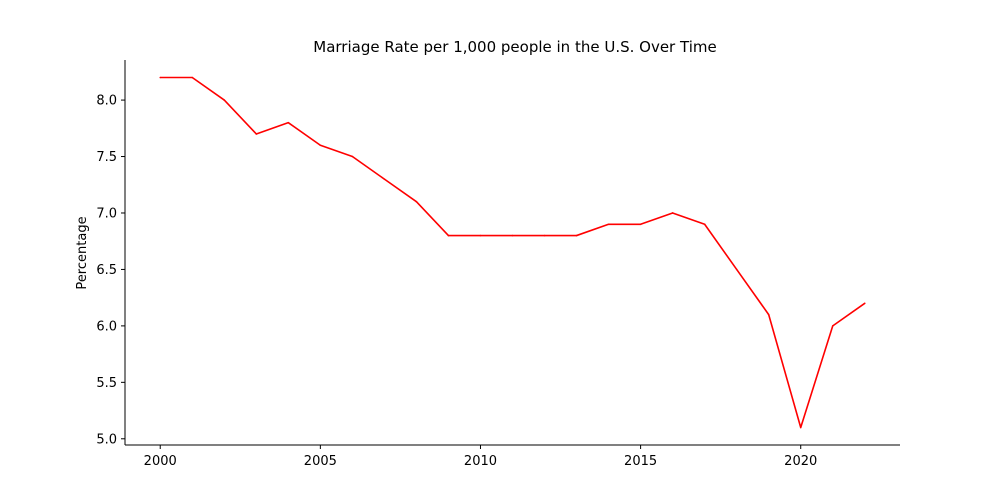 The height and width of the screenshot is (500, 1000). What do you see at coordinates (82, 252) in the screenshot?
I see `y-axis-label: Percentage` at bounding box center [82, 252].